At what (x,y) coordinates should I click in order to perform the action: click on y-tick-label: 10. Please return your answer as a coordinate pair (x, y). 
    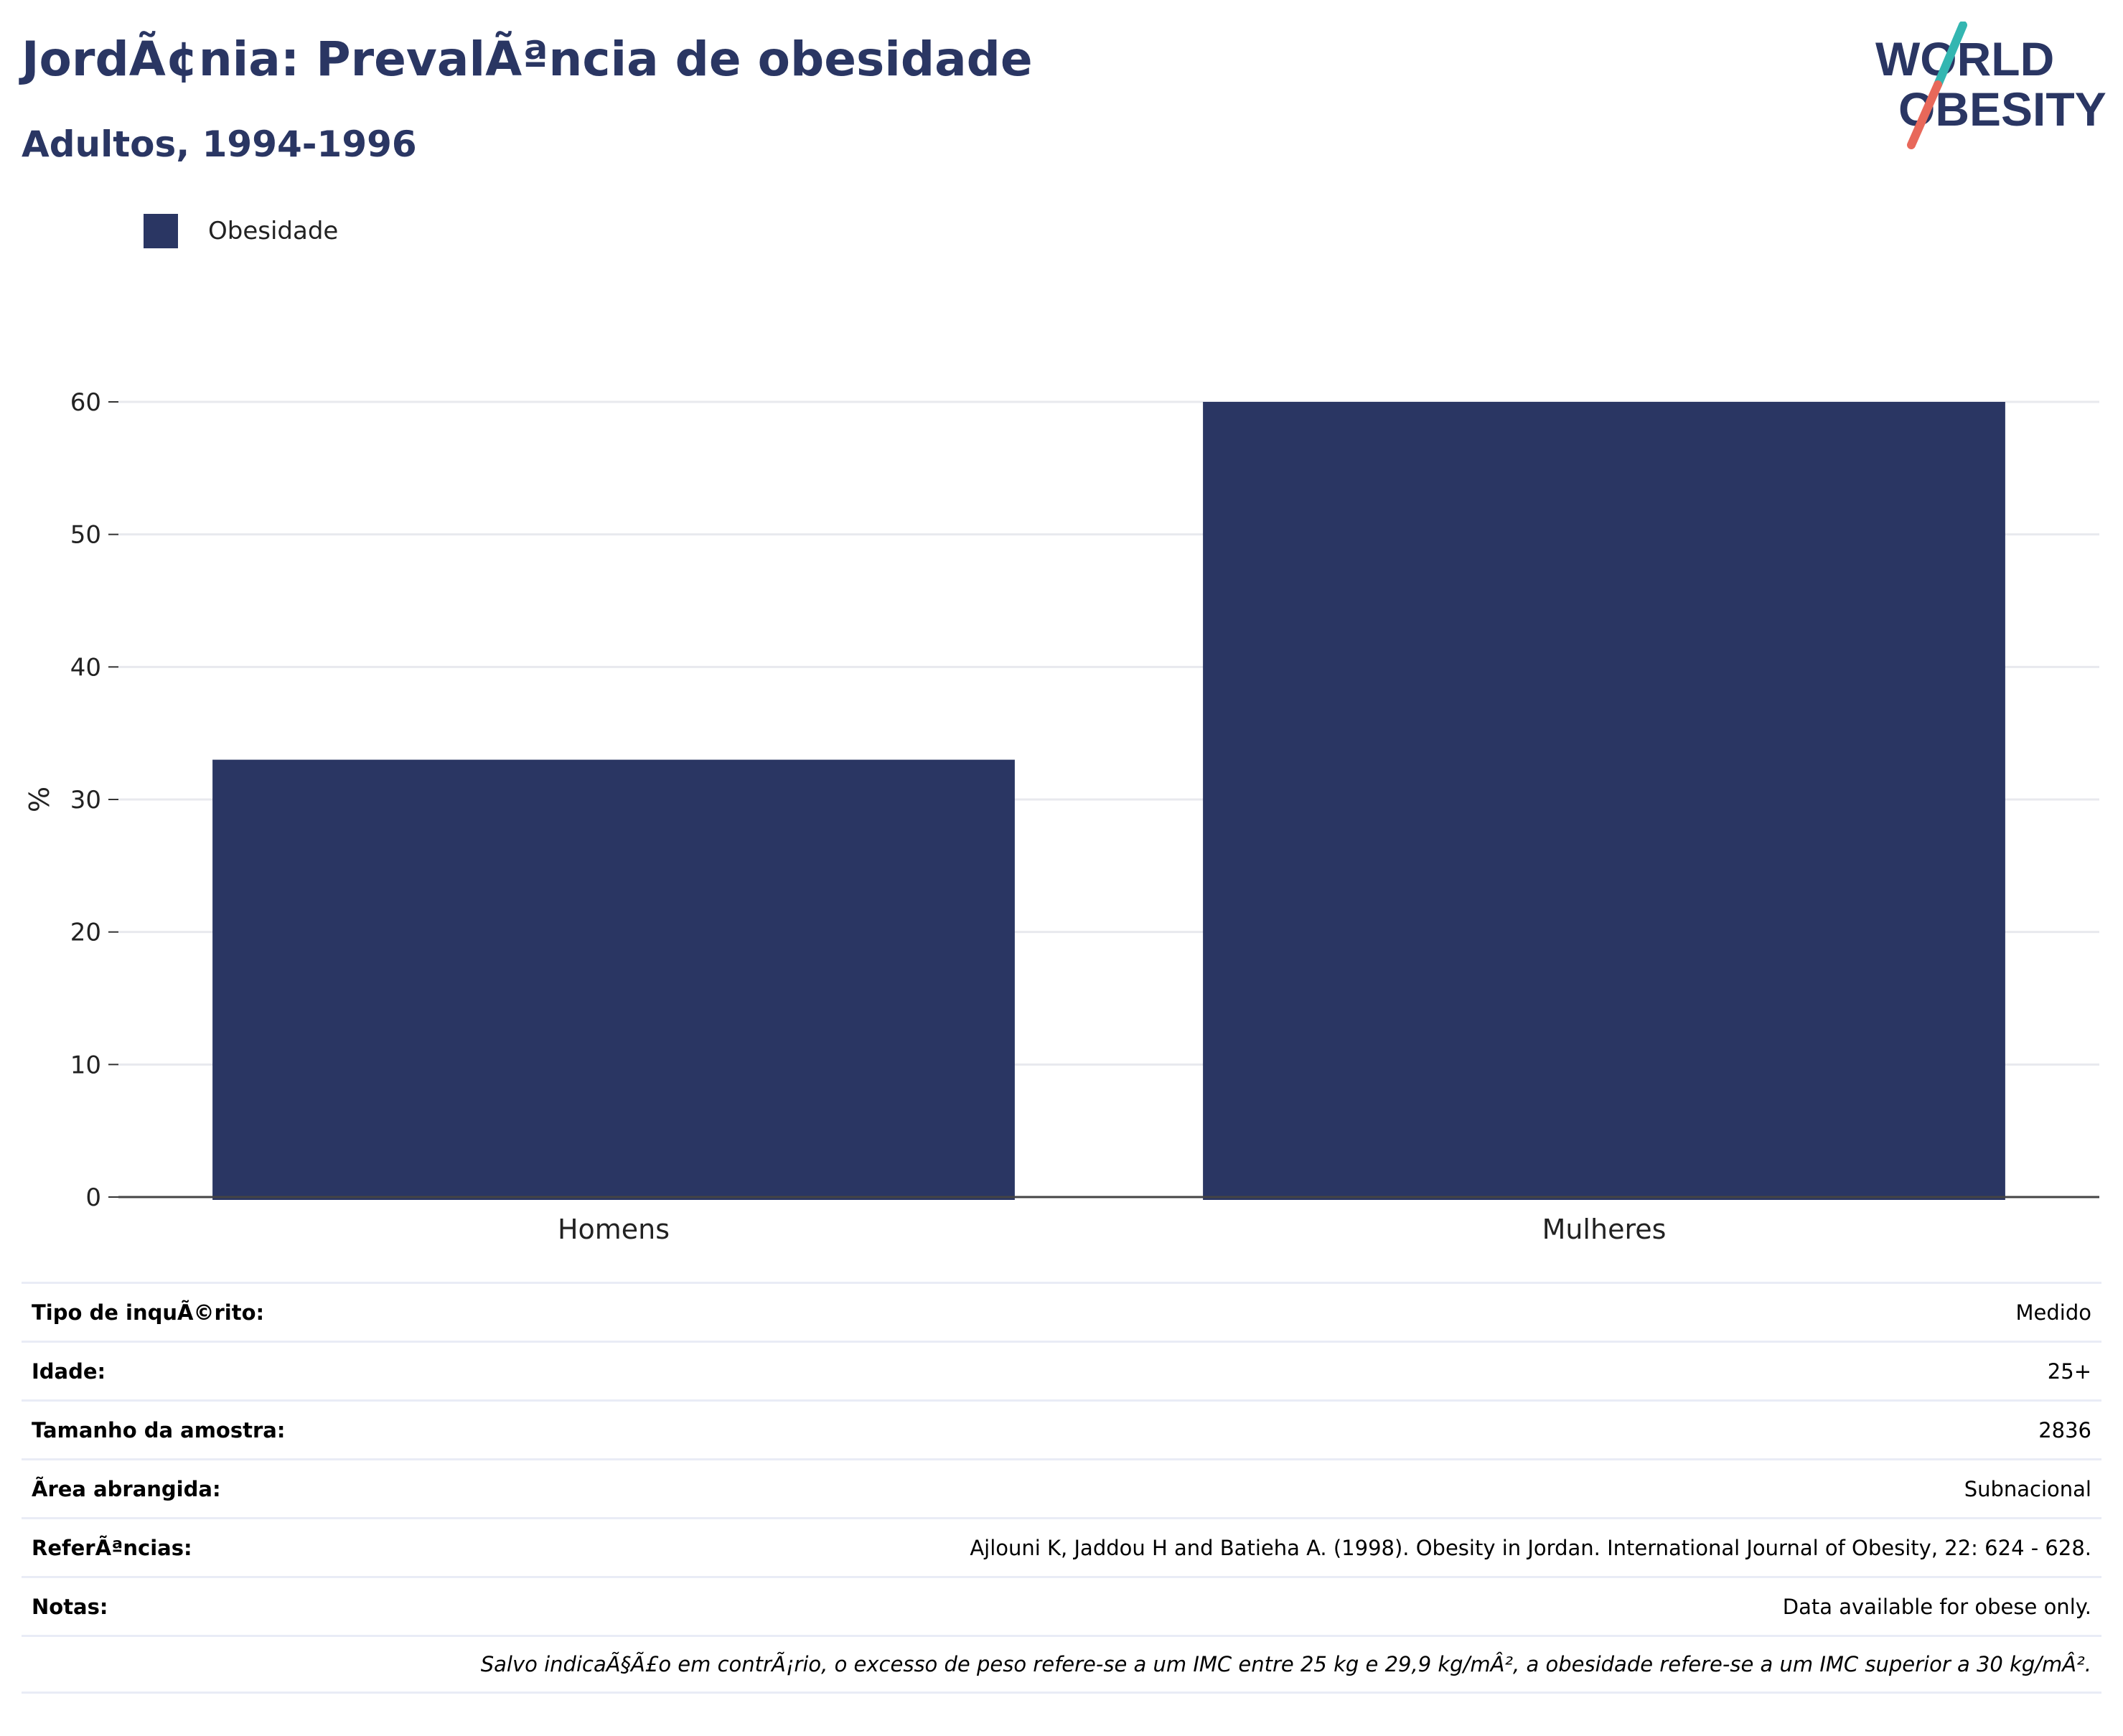
    Looking at the image, I should click on (85, 1065).